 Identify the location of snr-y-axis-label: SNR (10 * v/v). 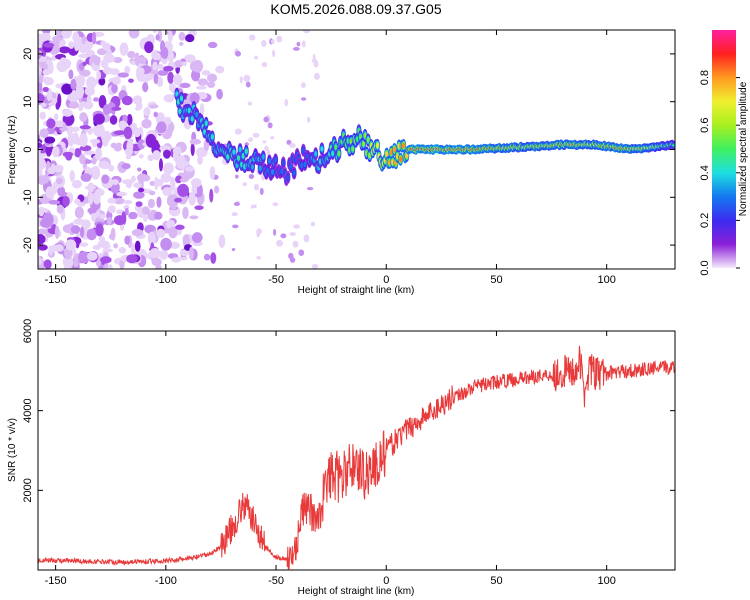
(12, 450).